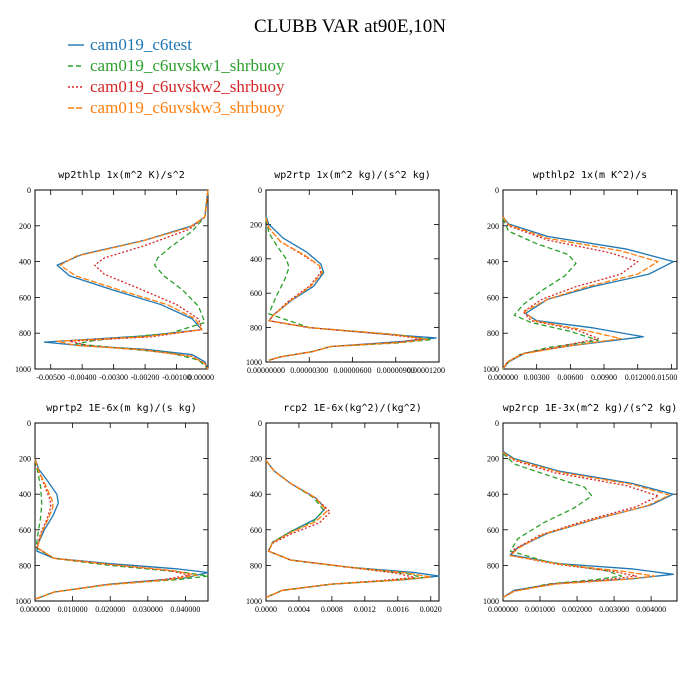  Describe the element at coordinates (299, 609) in the screenshot. I see `x-tick-label: 0.0004` at that location.